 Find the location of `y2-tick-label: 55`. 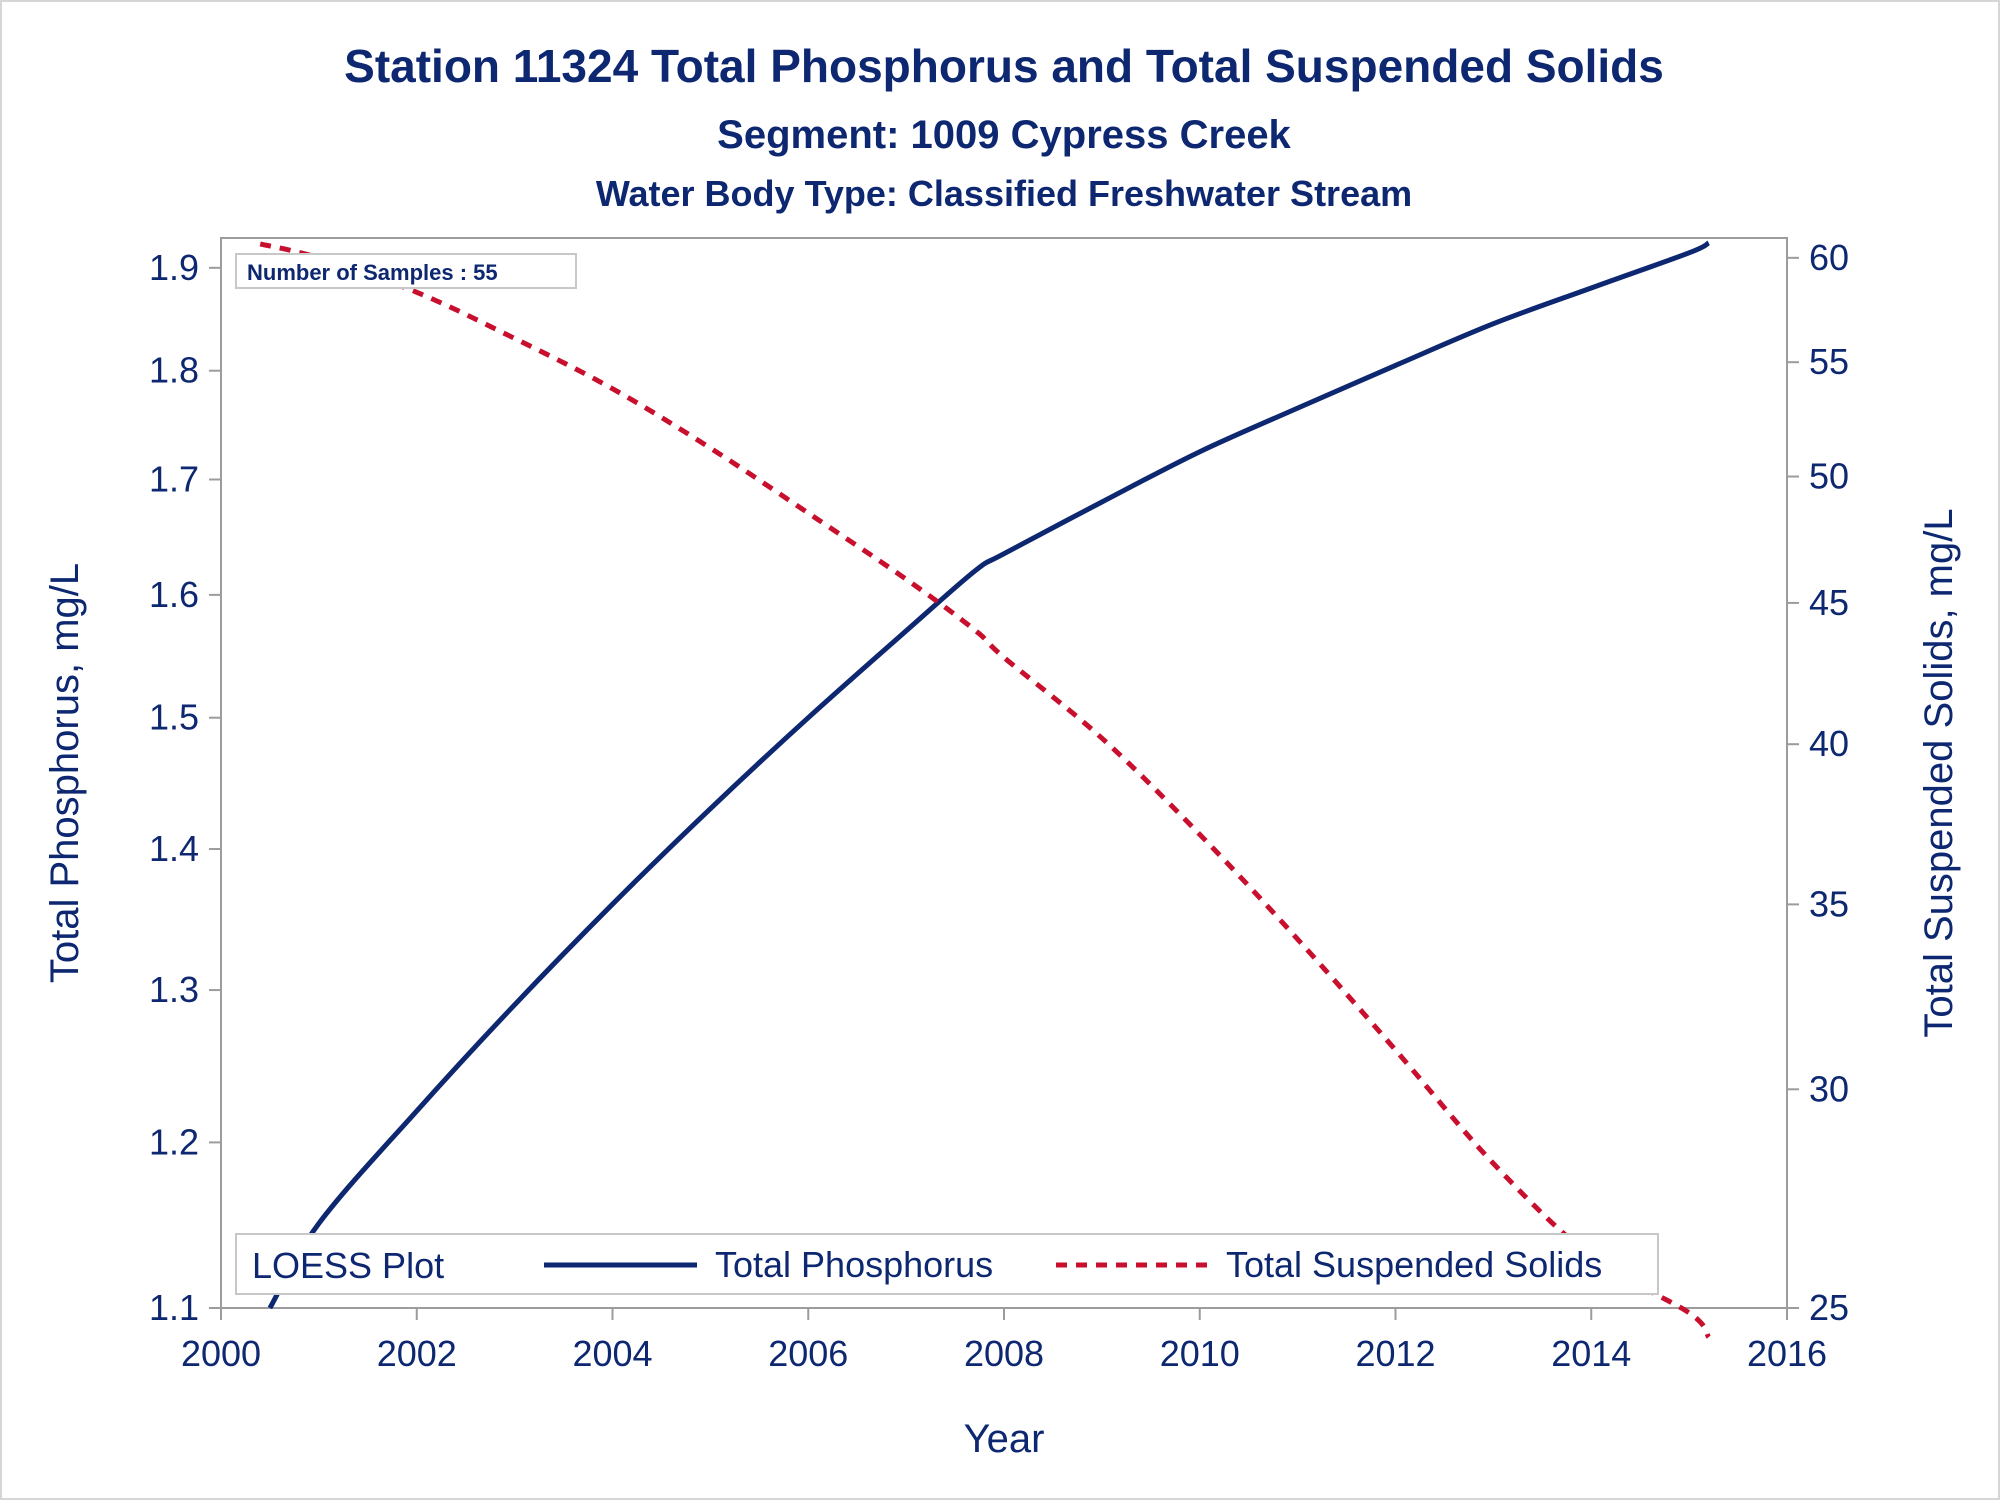

y2-tick-label: 55 is located at coordinates (1829, 361).